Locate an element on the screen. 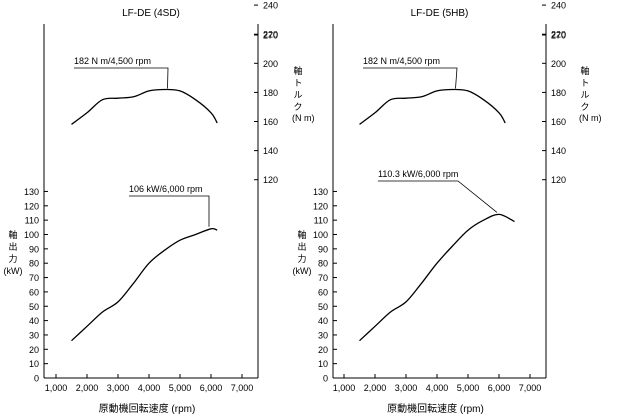  chart-title: LF-DE (5HB) is located at coordinates (440, 13).